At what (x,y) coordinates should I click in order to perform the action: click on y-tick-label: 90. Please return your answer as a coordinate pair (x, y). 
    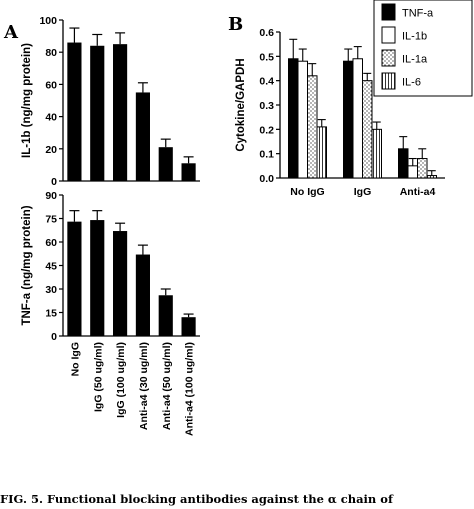
    Looking at the image, I should click on (51, 196).